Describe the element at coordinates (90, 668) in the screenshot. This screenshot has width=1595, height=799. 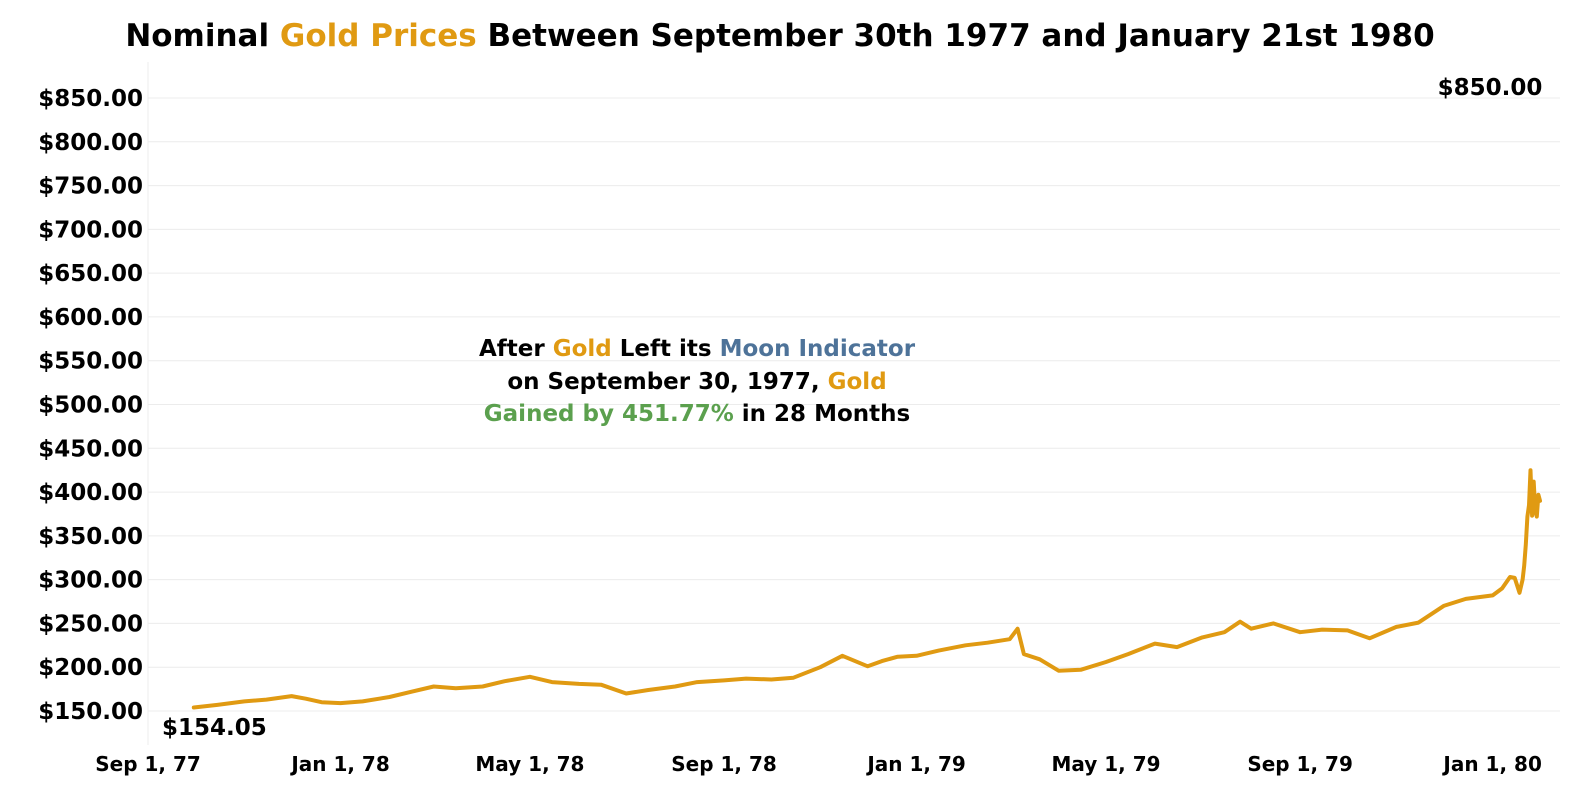
I see `y-tick-label: $200.00` at that location.